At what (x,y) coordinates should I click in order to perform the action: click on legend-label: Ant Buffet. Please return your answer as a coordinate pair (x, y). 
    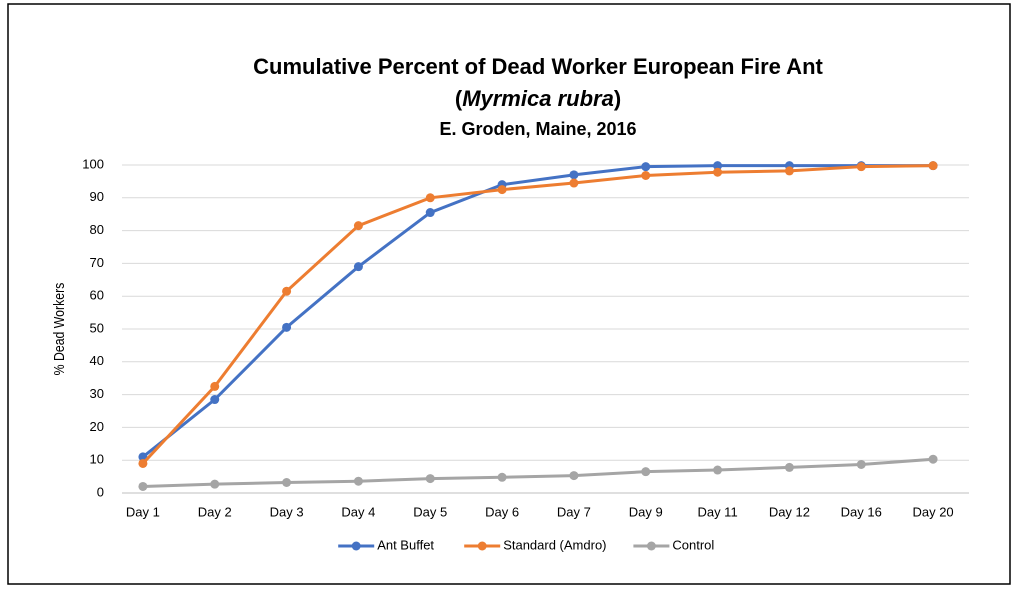
    Looking at the image, I should click on (405, 544).